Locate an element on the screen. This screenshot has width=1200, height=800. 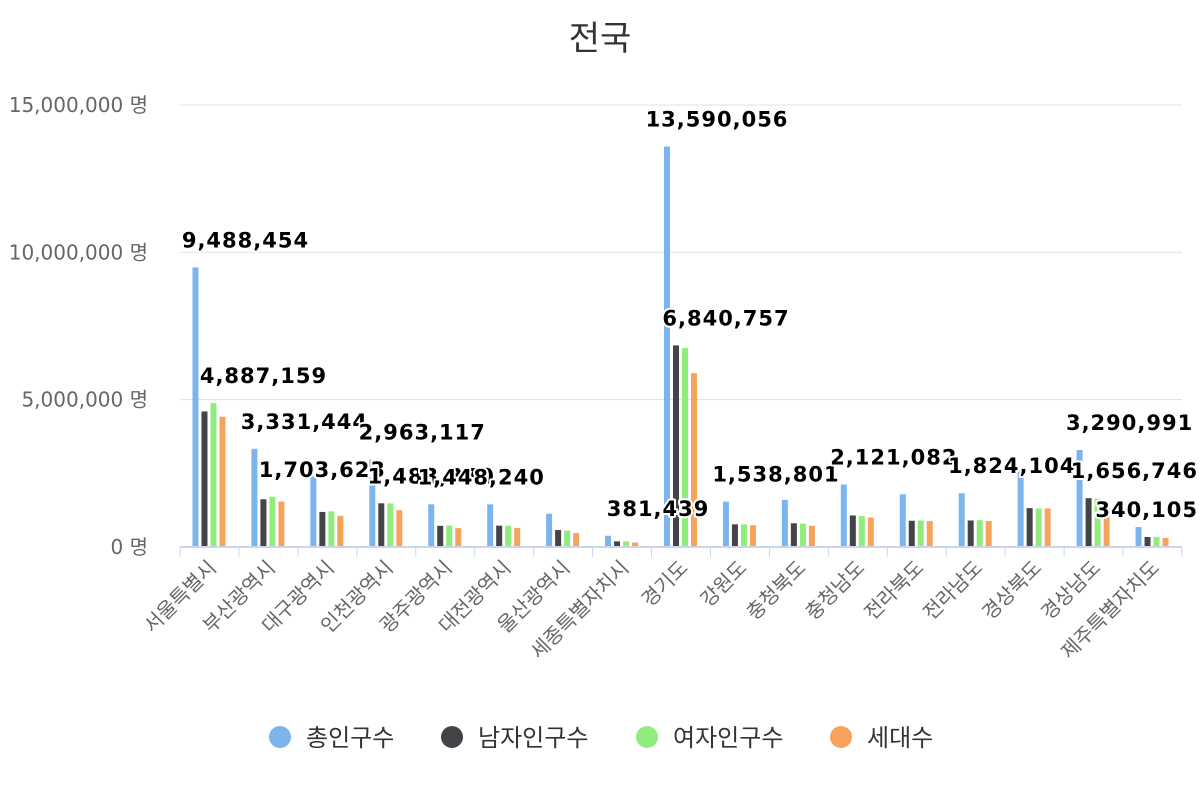
bar-여자인구수-전라북도 is located at coordinates (920, 533).